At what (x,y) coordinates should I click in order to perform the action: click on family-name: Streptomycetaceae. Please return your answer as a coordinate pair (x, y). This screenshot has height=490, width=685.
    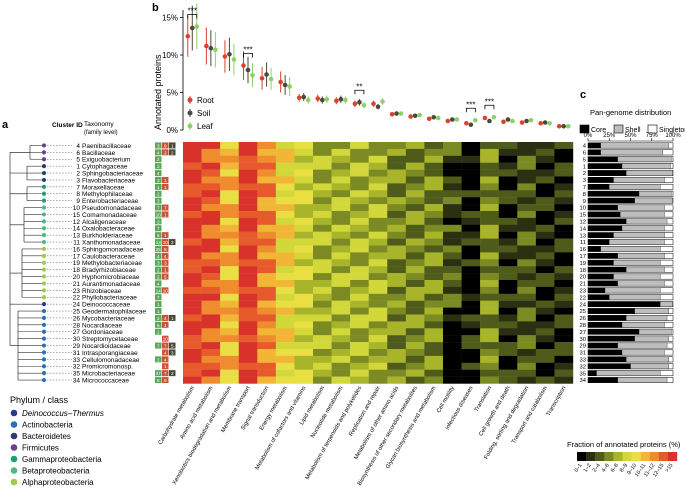
    Looking at the image, I should click on (110, 339).